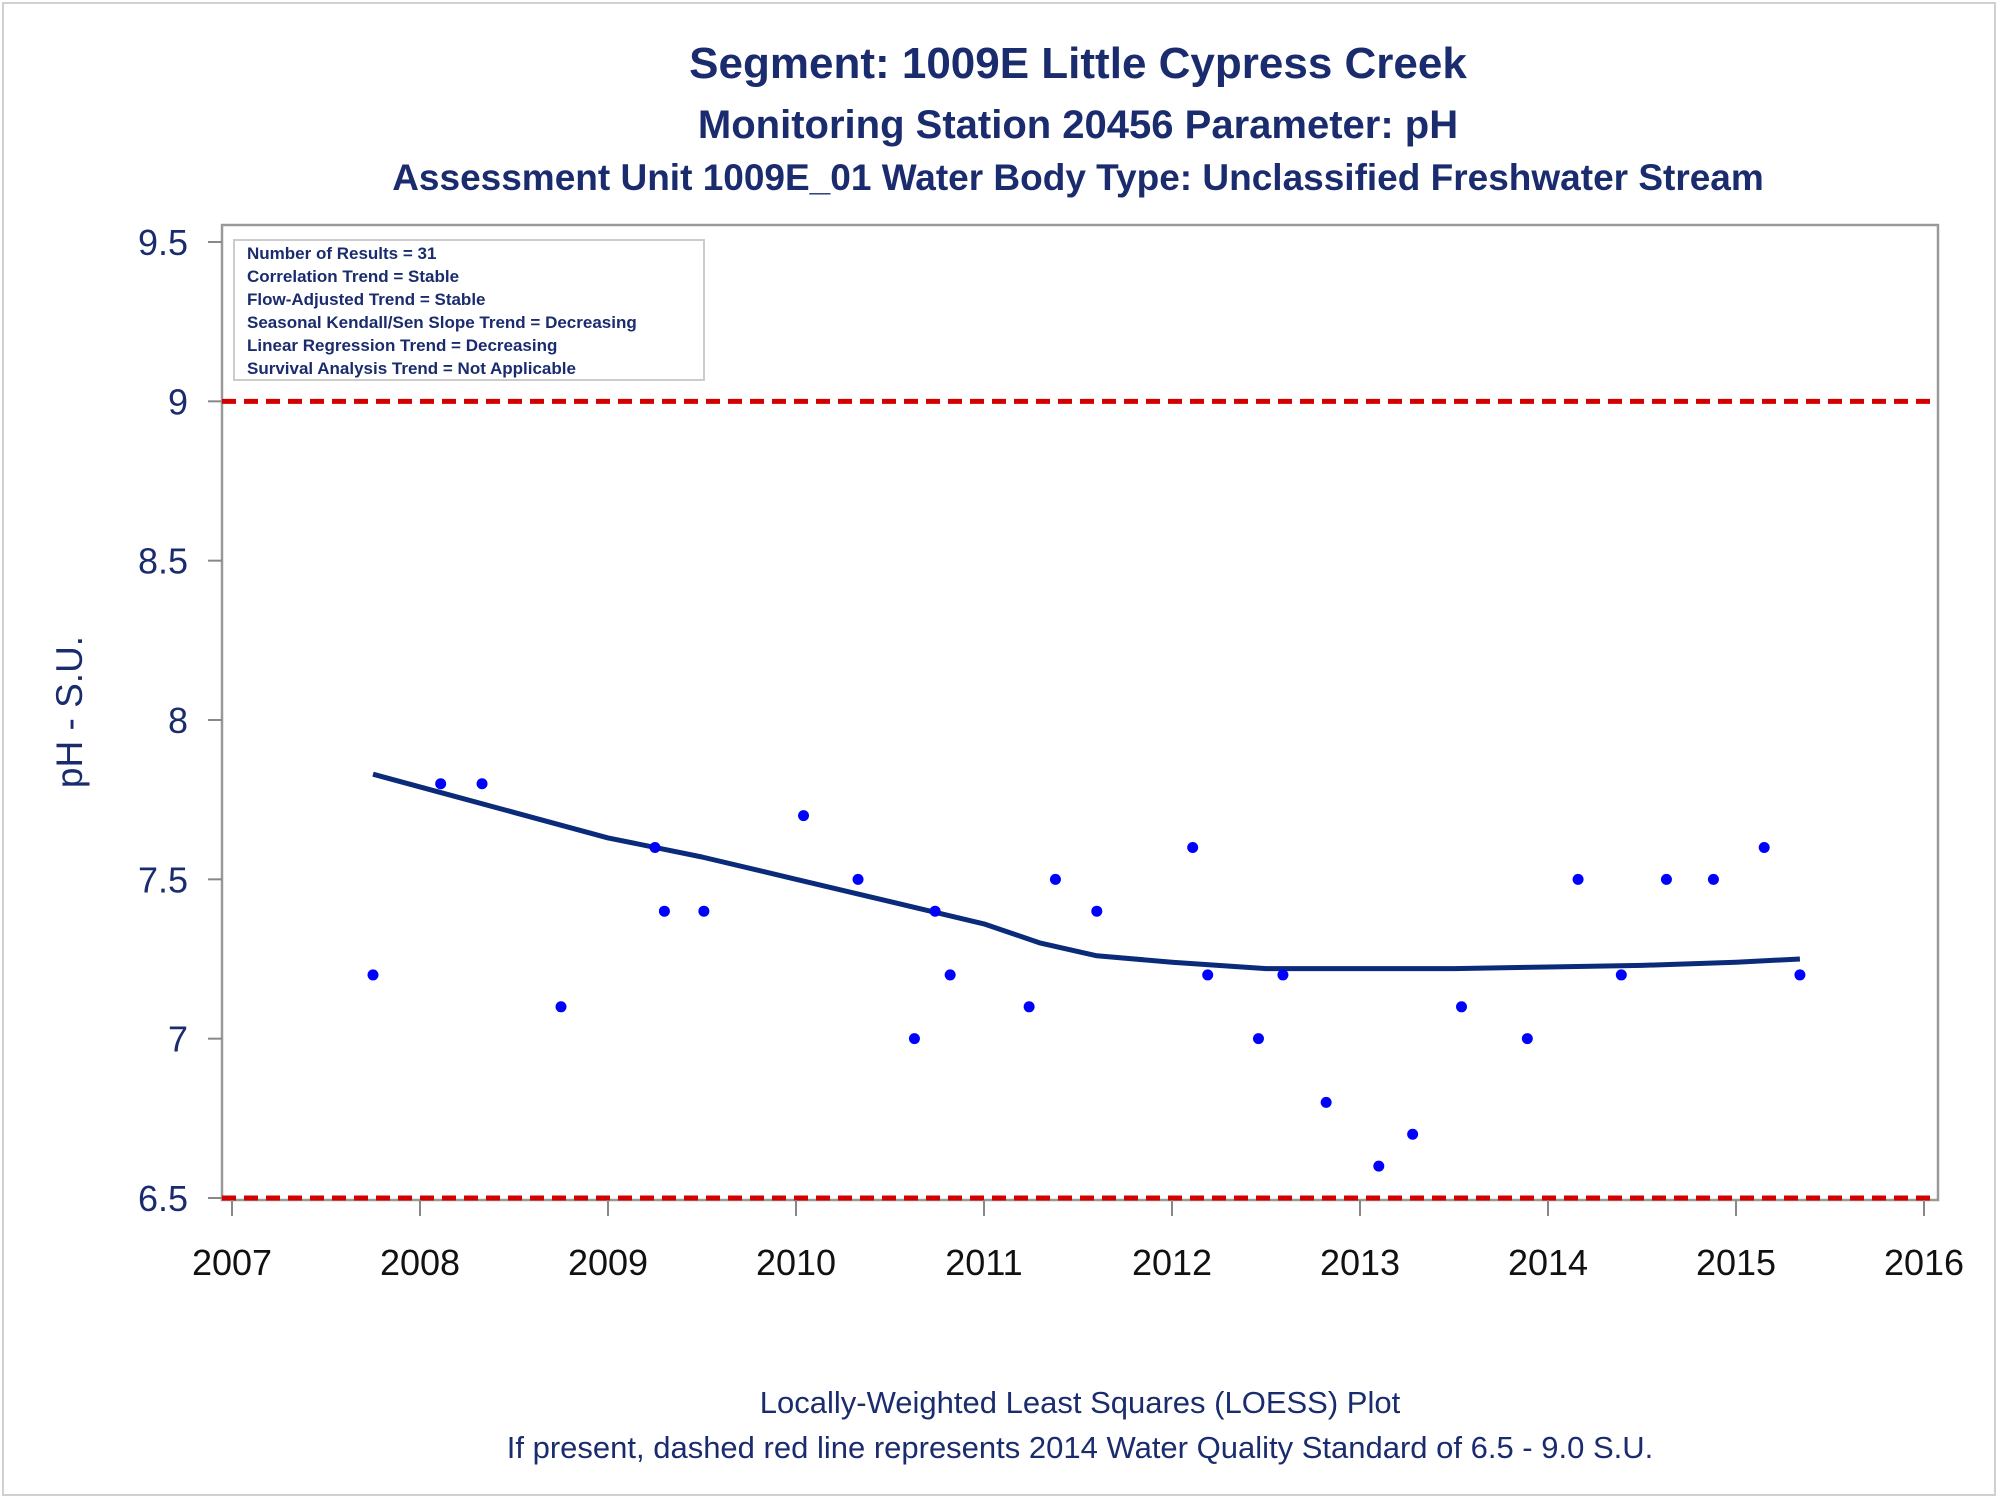 This screenshot has height=1500, width=2000. What do you see at coordinates (353, 276) in the screenshot?
I see `stats-line-2: Correlation Trend = Stable` at bounding box center [353, 276].